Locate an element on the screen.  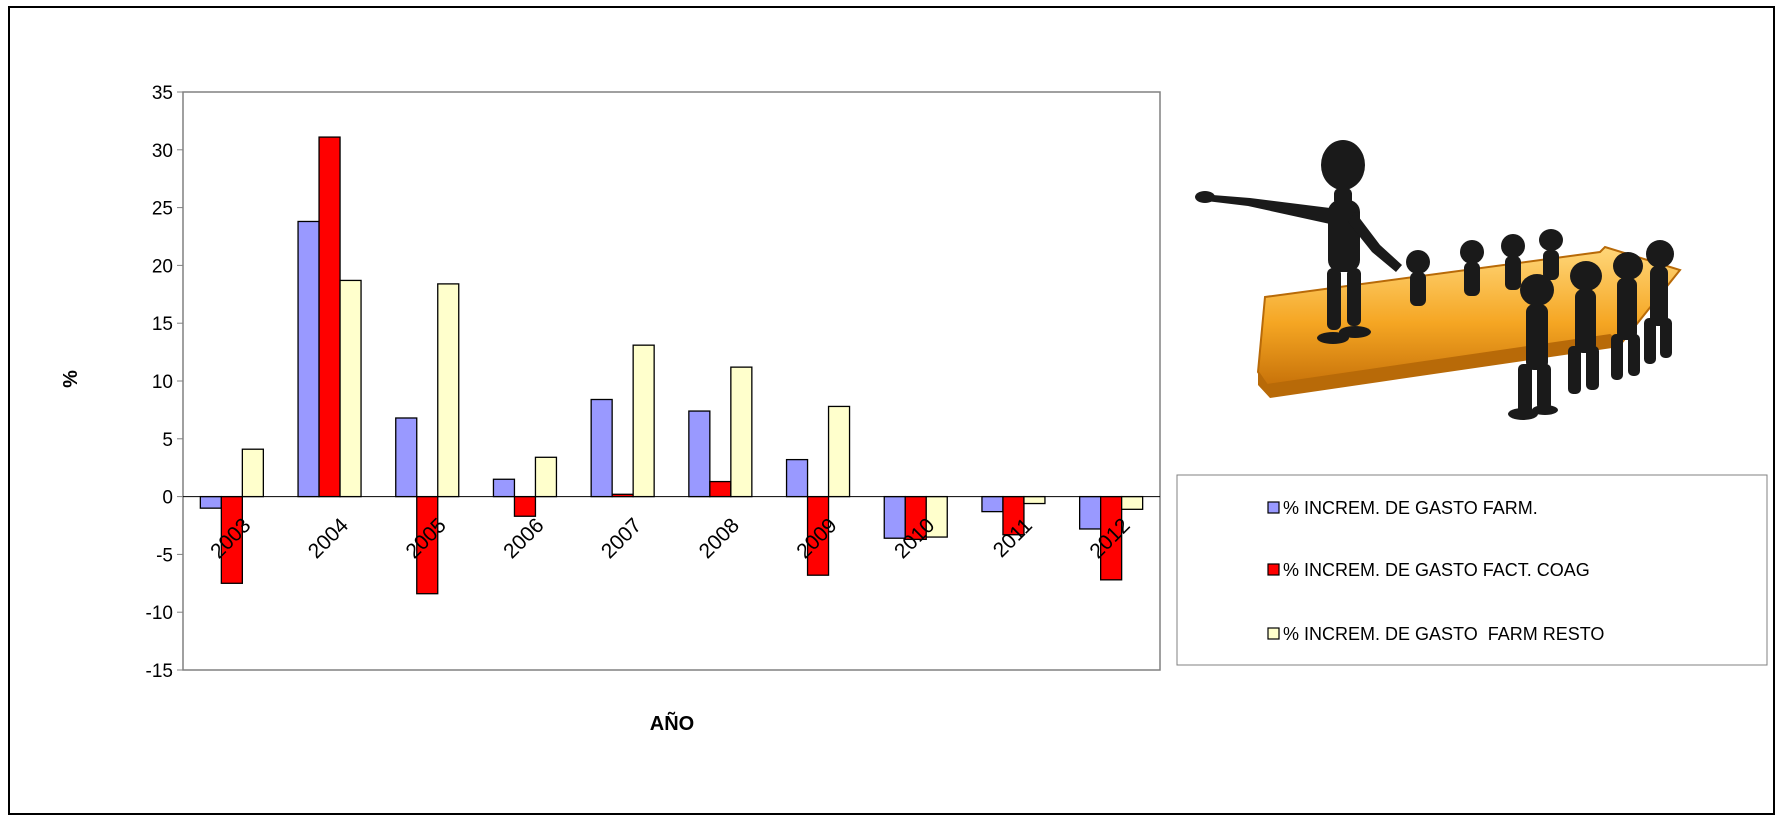
legend-label-1: % INCREM. DE GASTO FARM. is located at coordinates (1410, 508).